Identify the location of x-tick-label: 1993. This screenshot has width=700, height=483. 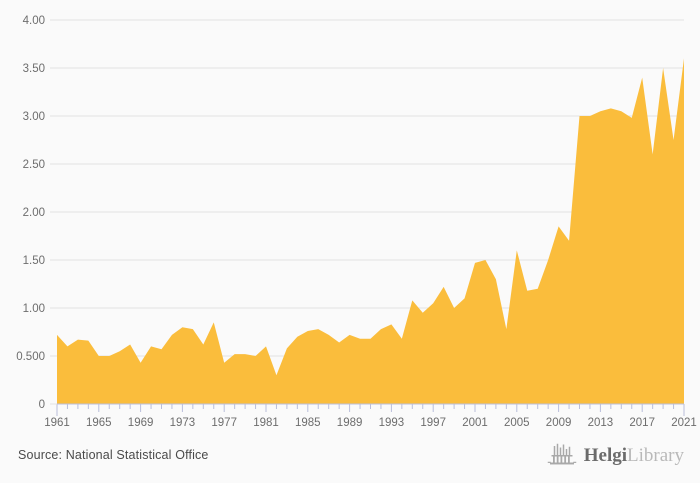
(392, 423).